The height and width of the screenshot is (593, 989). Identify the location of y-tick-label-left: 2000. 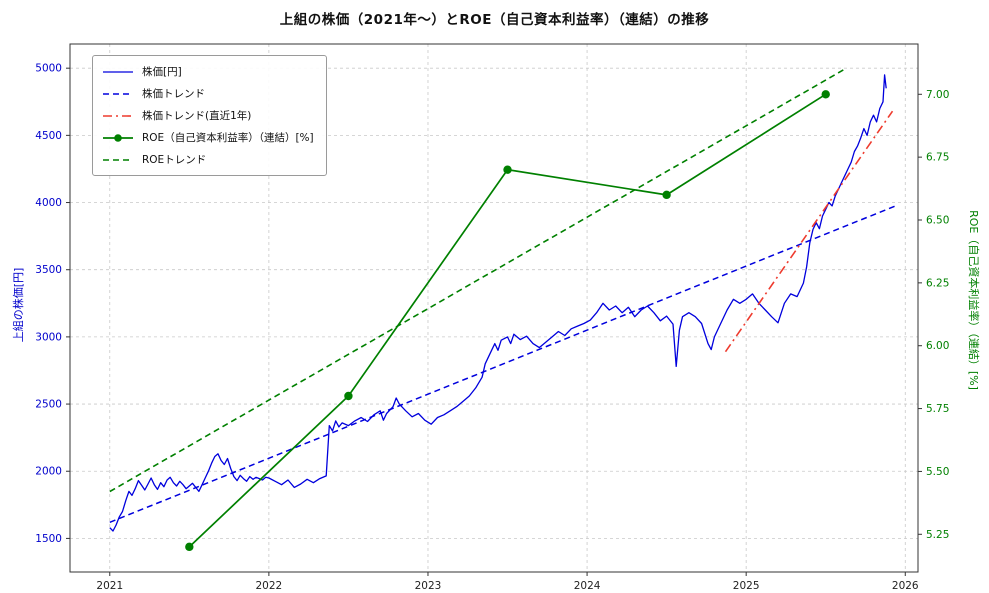
(48, 472).